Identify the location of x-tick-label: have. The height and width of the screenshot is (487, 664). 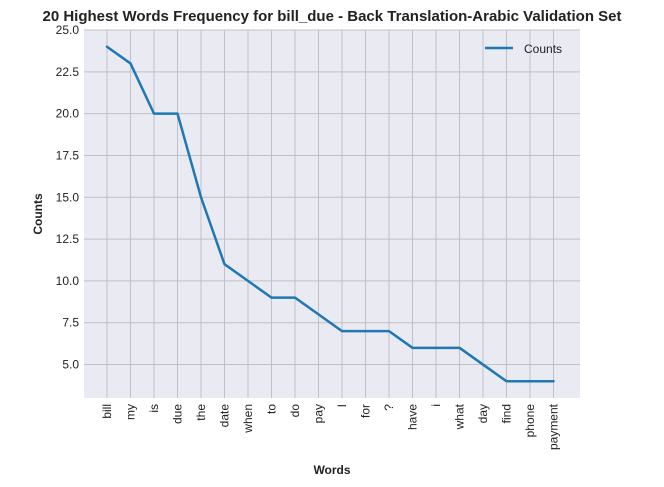
(413, 417).